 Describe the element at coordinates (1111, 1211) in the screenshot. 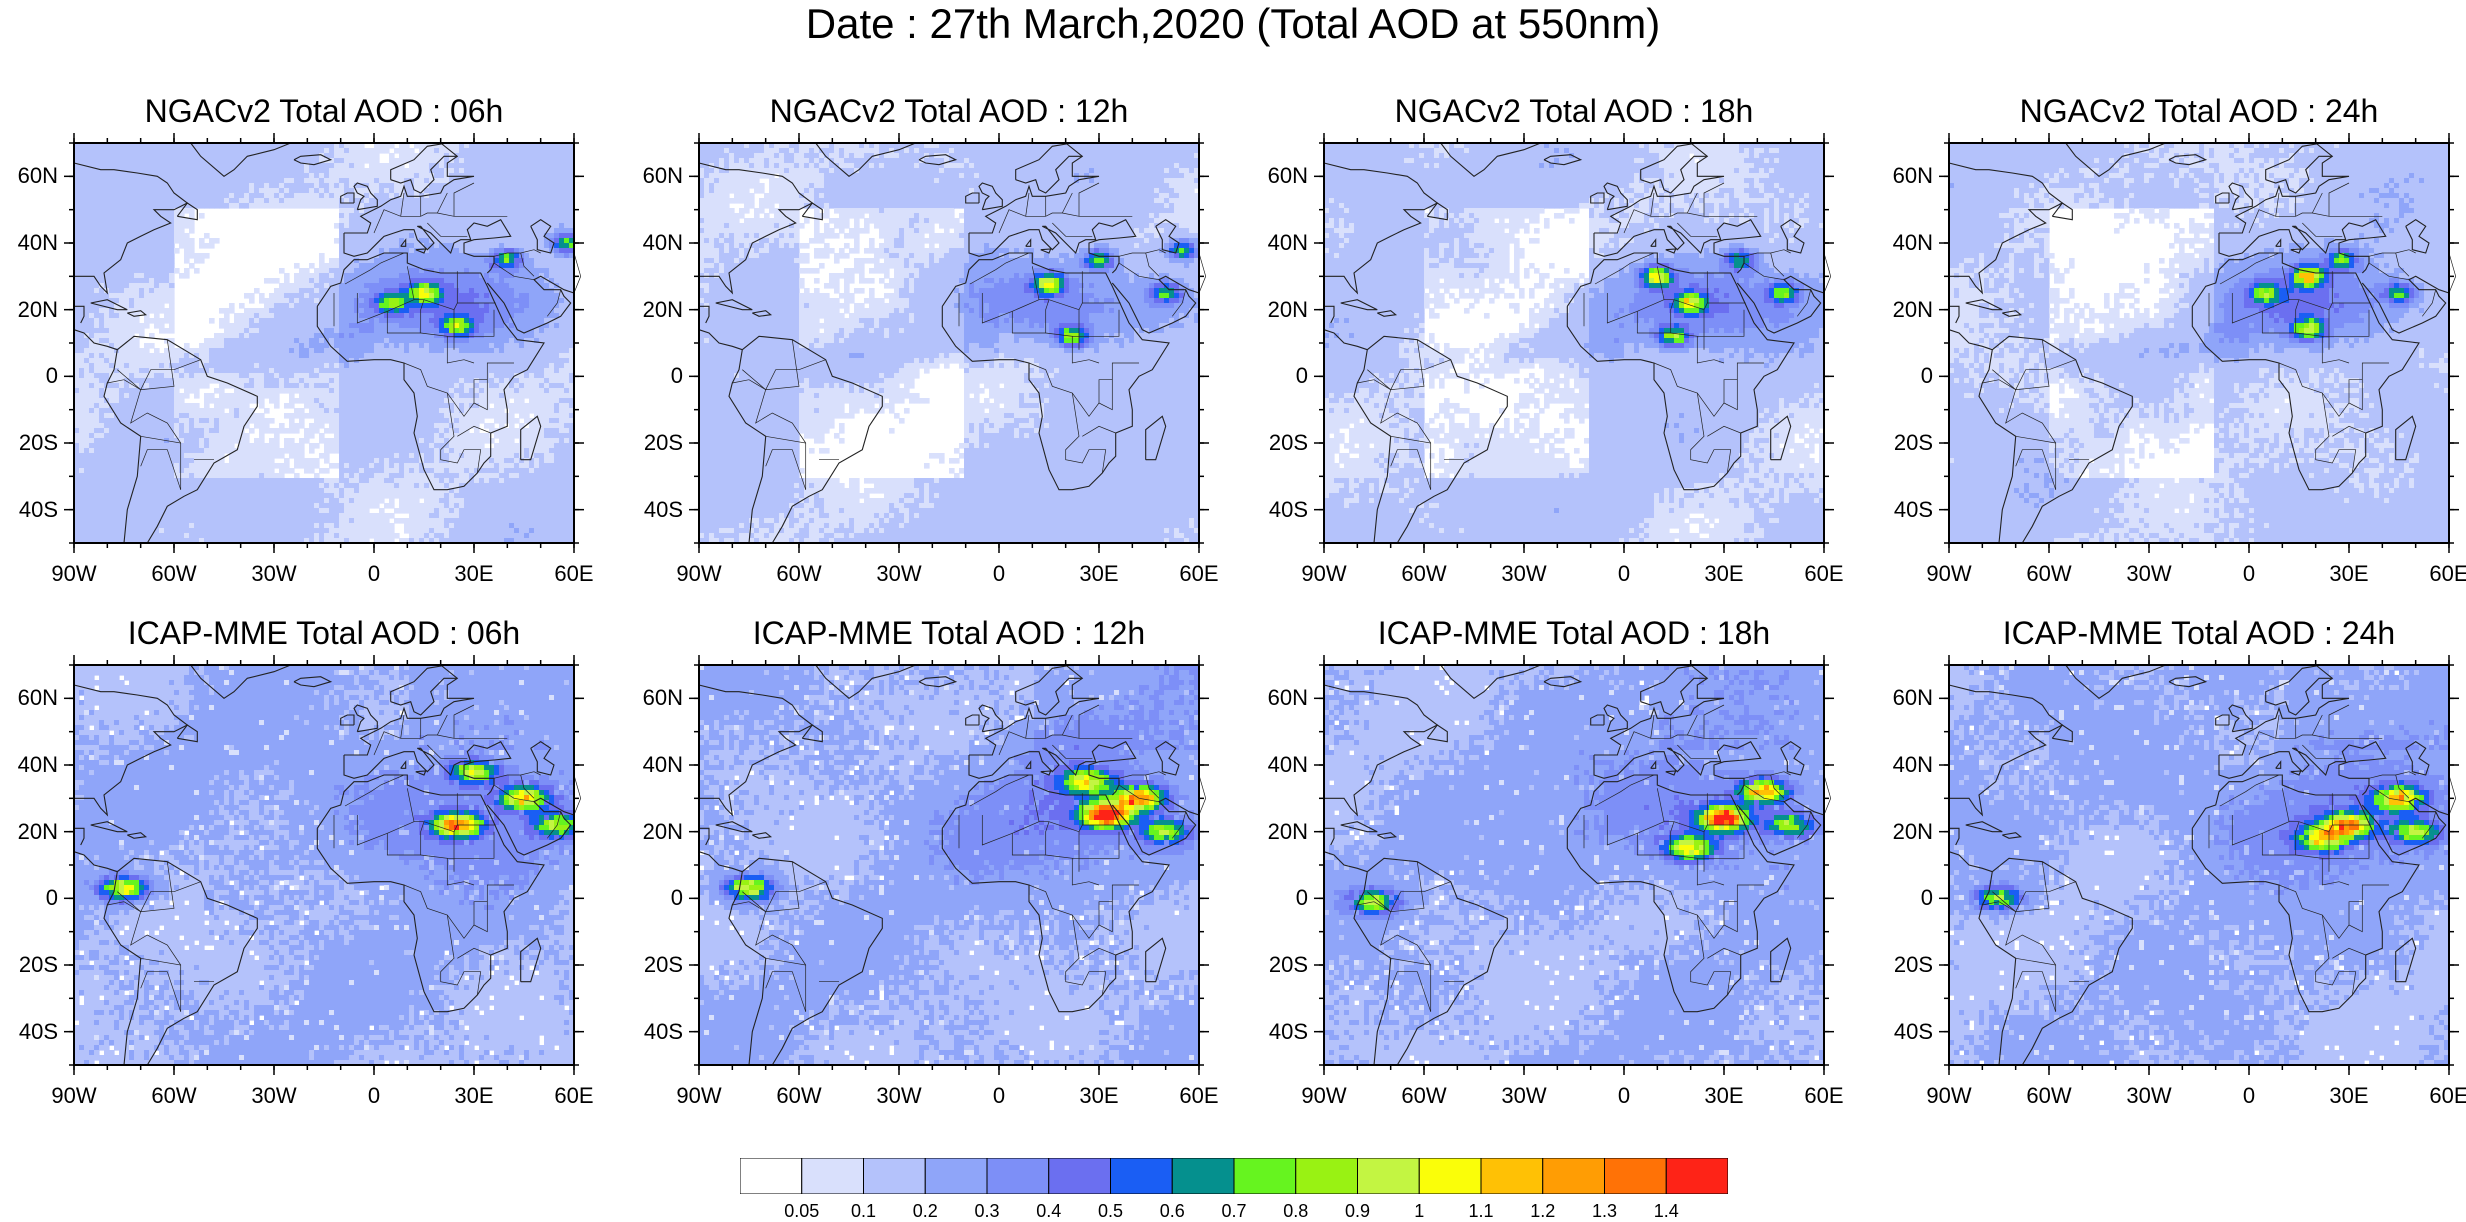

I see `colorbar-tick-label: 0.5` at that location.